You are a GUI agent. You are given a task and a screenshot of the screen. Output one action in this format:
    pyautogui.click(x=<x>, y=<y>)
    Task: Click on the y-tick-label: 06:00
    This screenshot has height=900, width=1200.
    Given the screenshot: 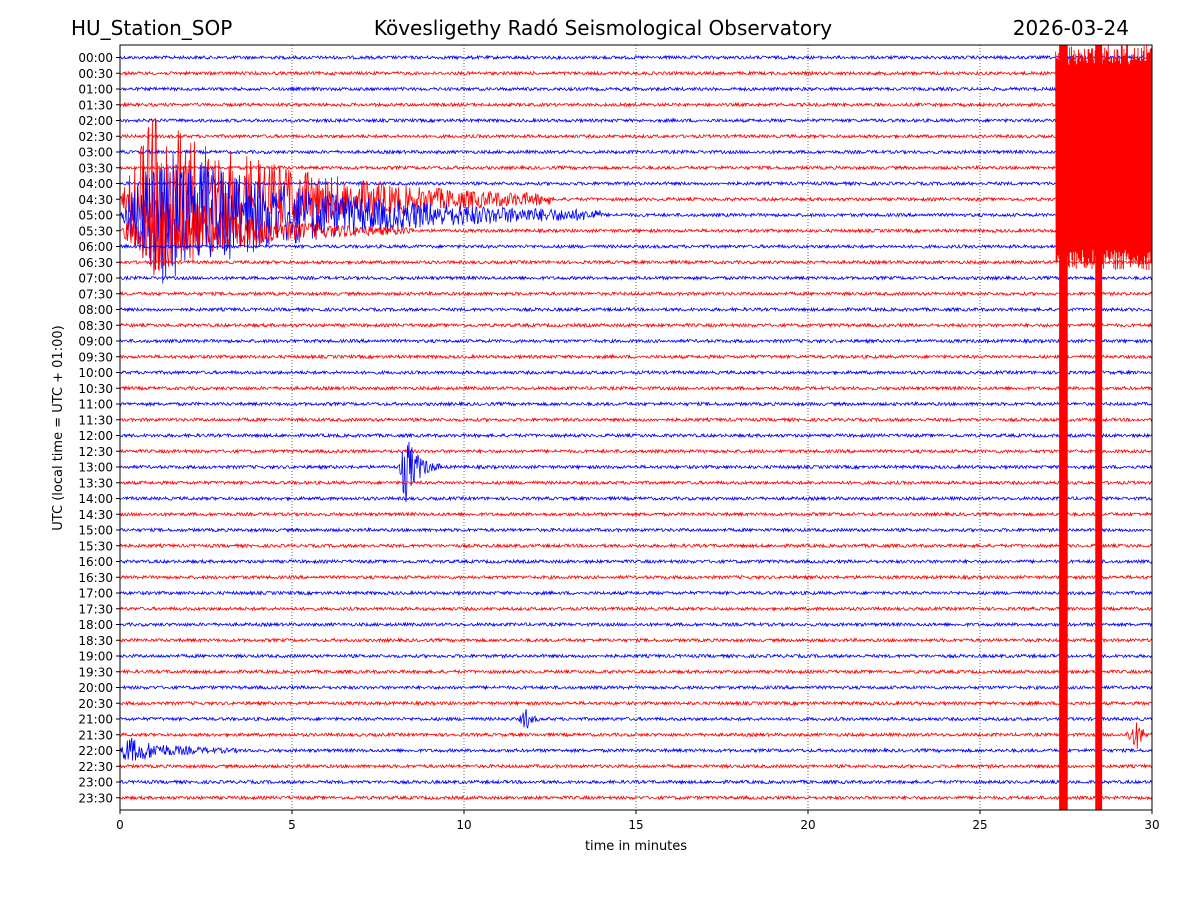 What is the action you would take?
    pyautogui.click(x=95, y=247)
    